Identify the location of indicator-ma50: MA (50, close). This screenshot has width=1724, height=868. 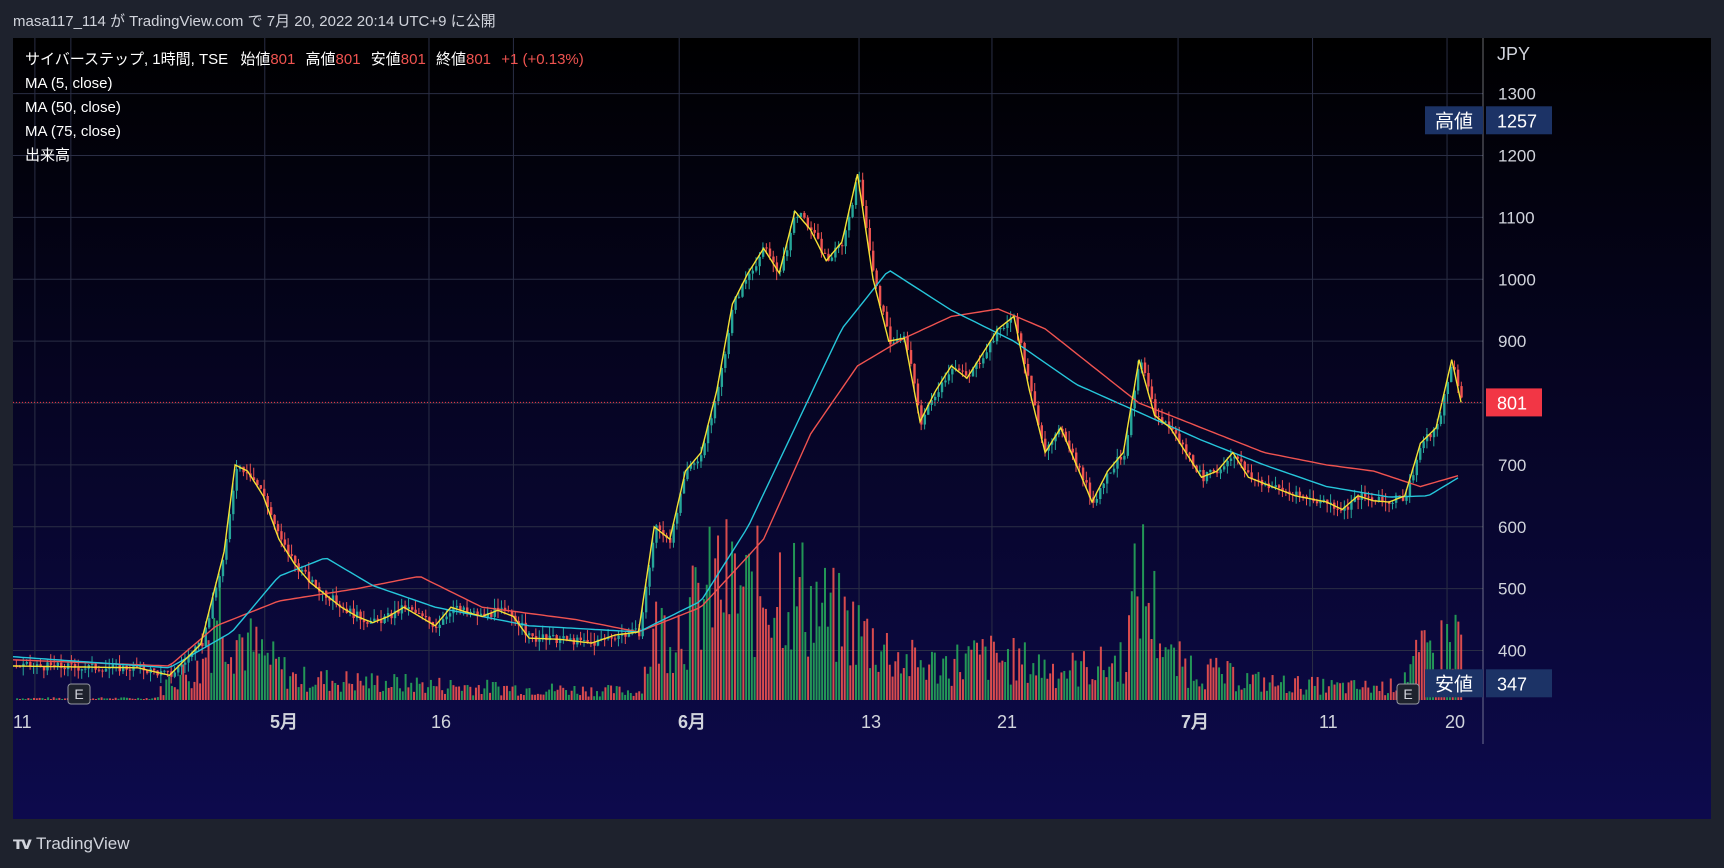
(73, 107).